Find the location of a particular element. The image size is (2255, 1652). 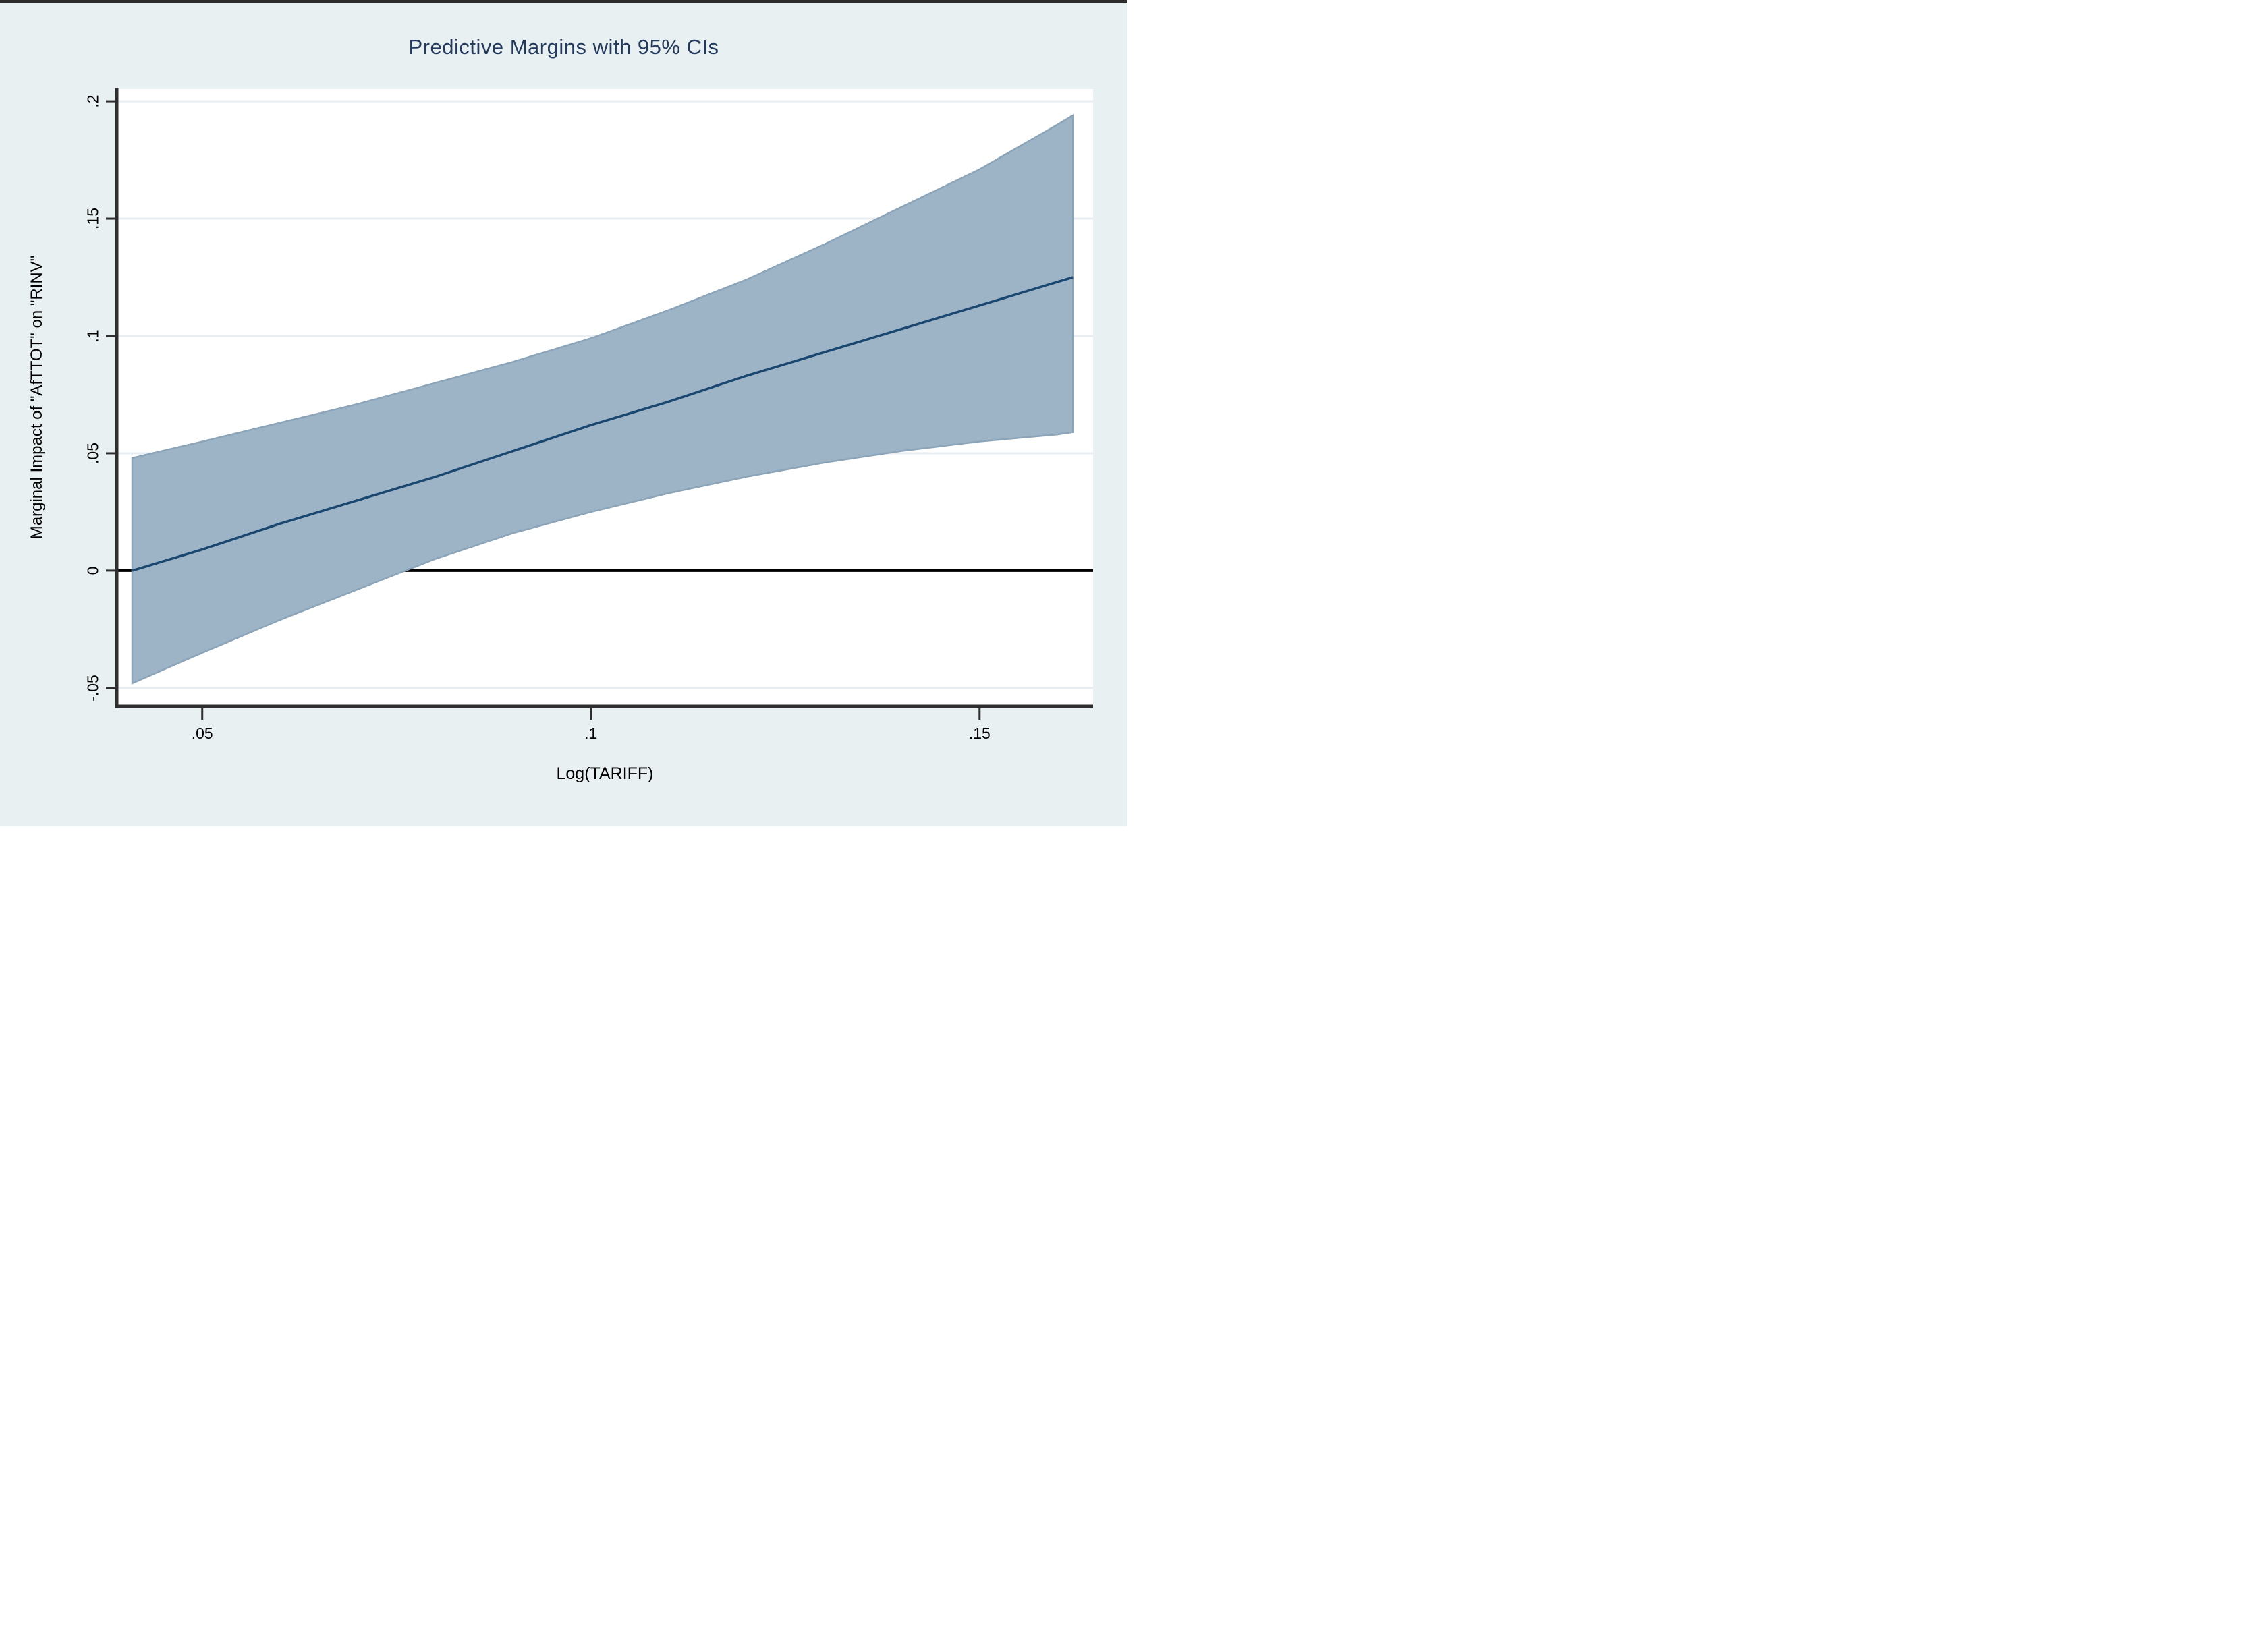

chart-title: Predictive Margins with 95% CIs is located at coordinates (563, 47).